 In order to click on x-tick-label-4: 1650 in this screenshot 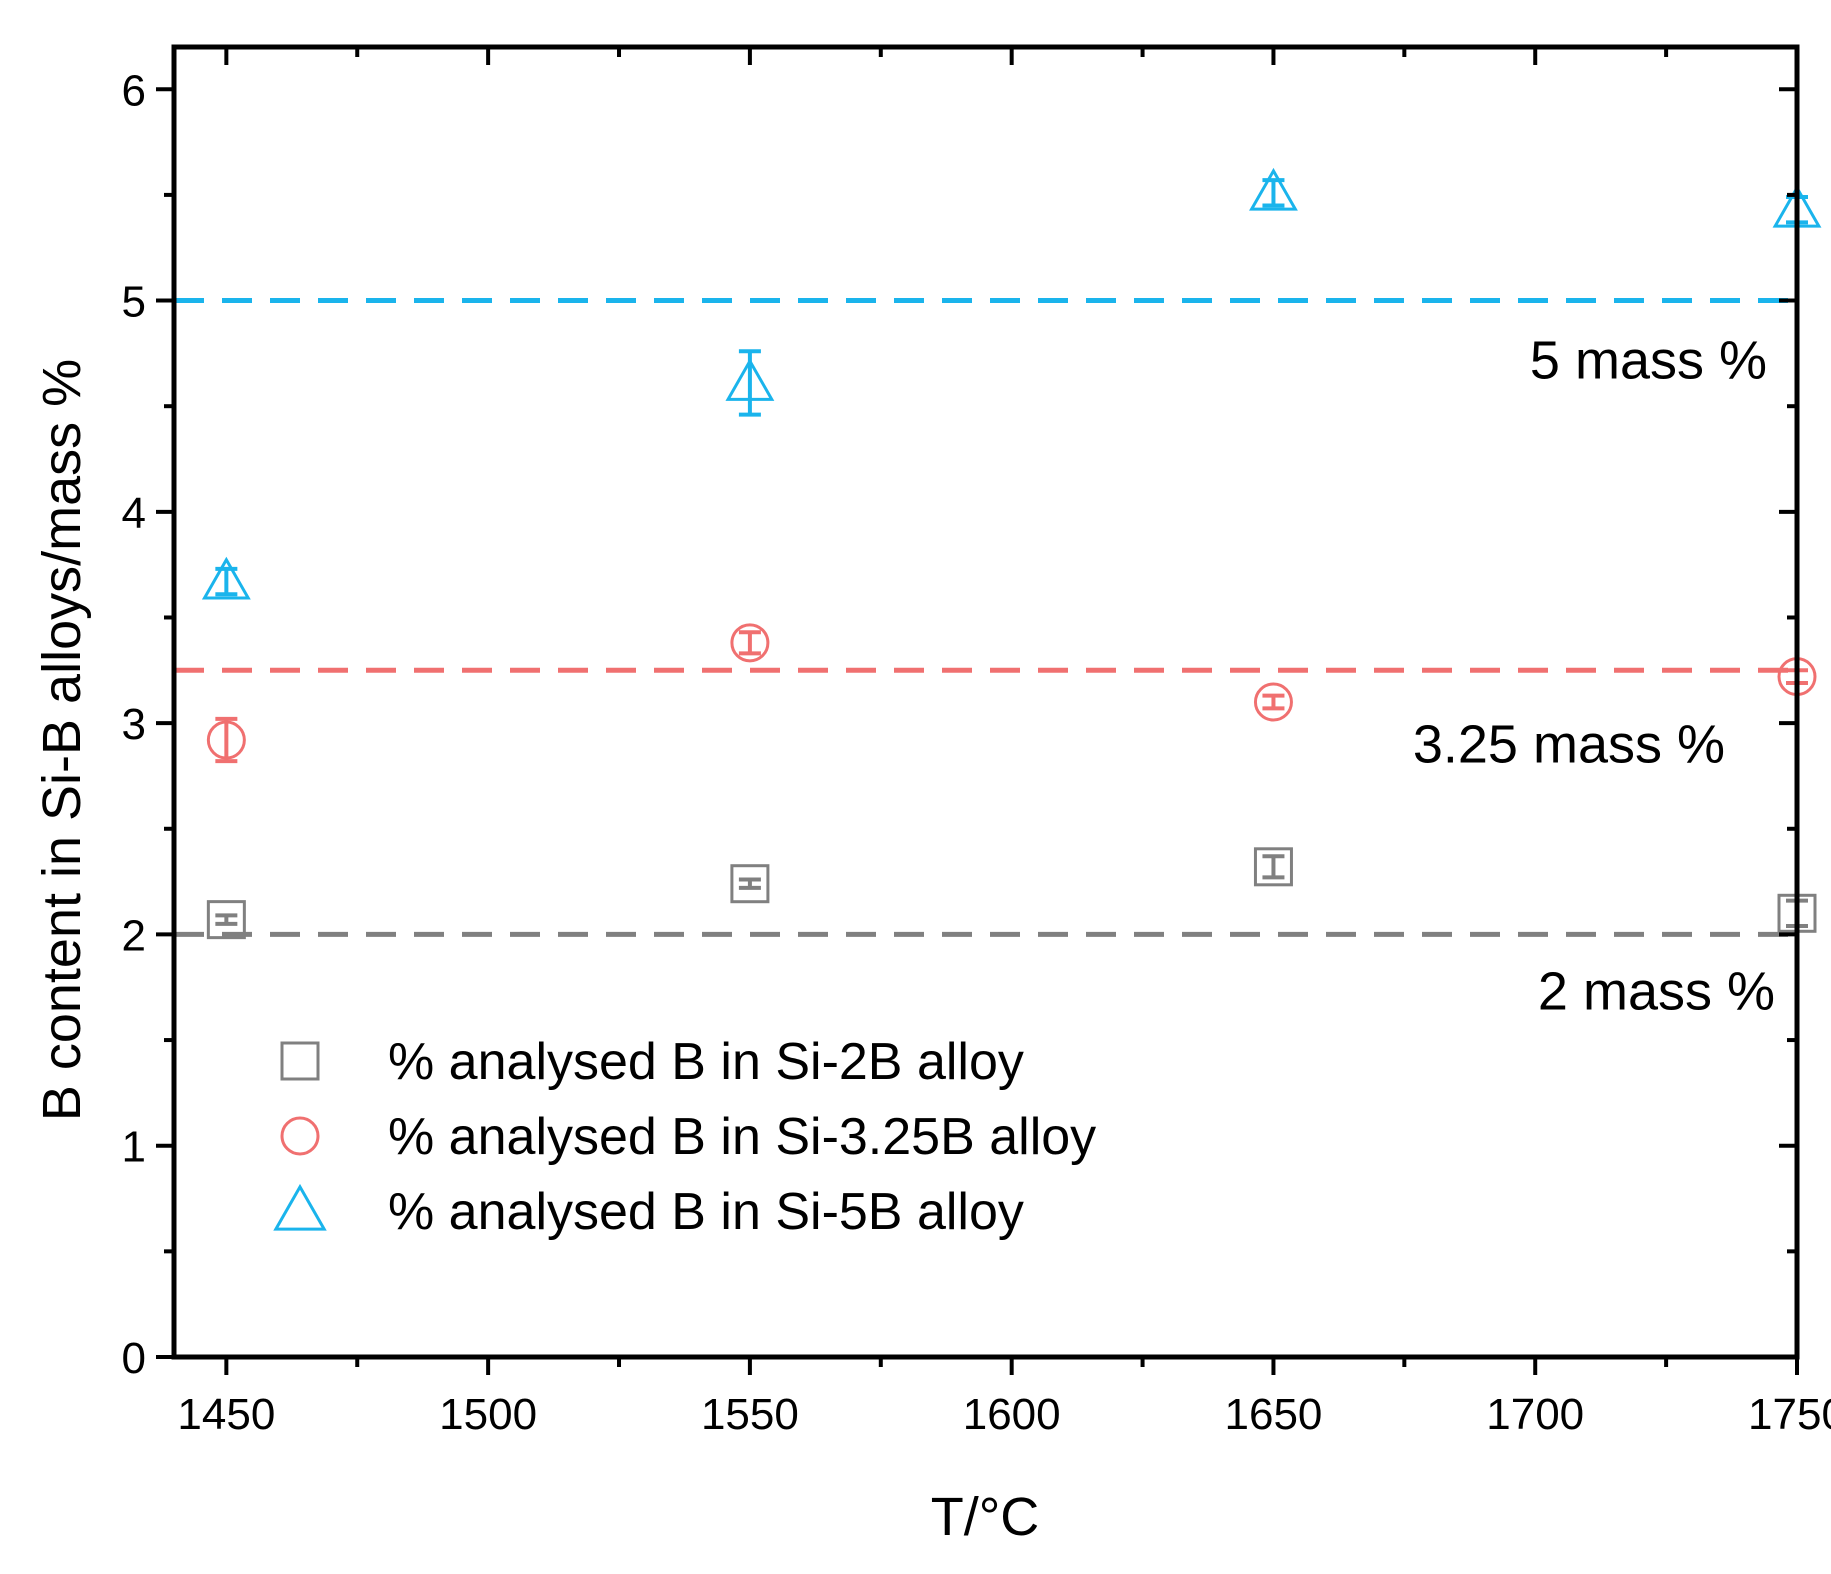, I will do `click(1274, 1414)`.